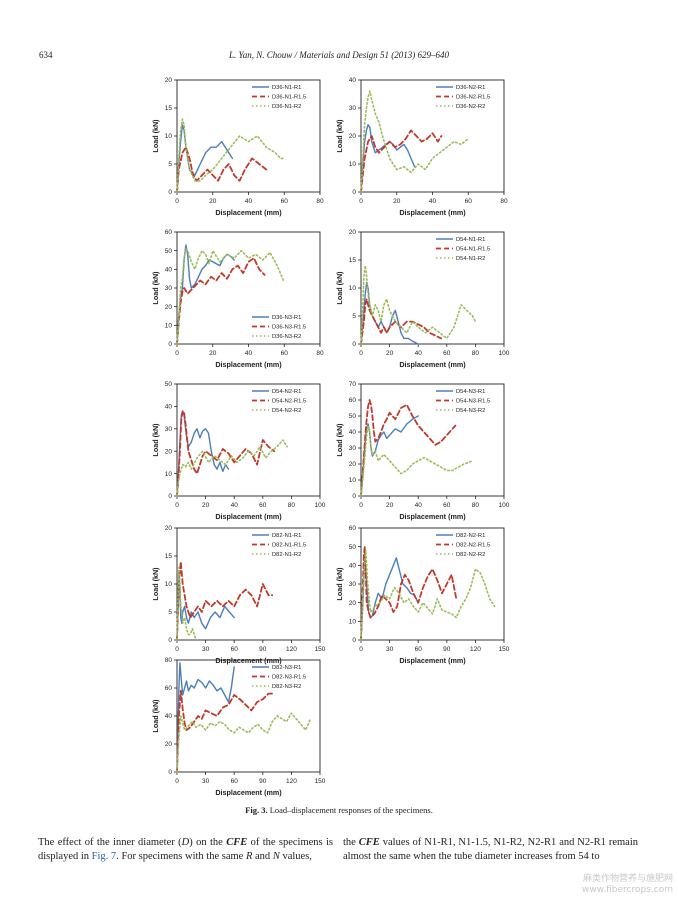  I want to click on figure-link: Fig. 7, so click(104, 856).